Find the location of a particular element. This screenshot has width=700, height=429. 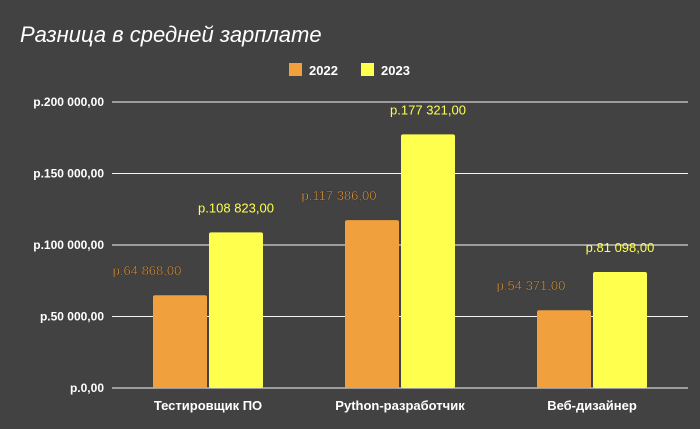

y-tick-label: р.0,00 is located at coordinates (87, 388).